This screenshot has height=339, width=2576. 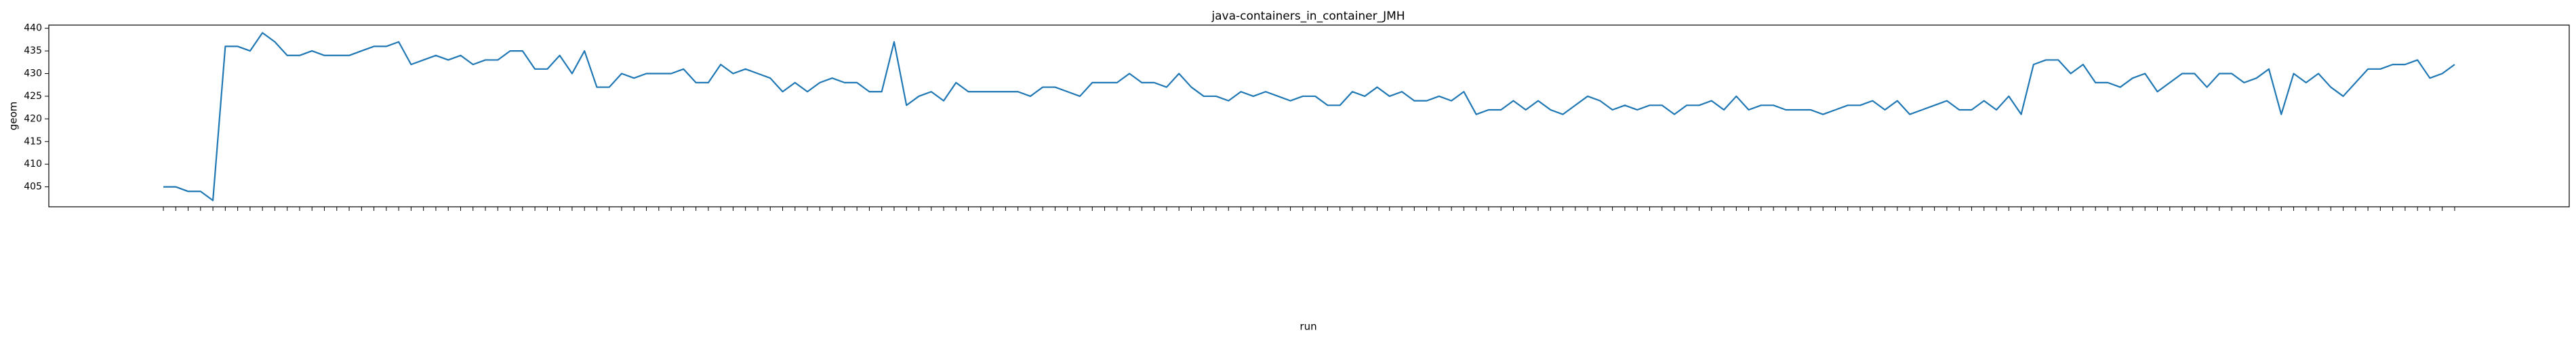 I want to click on y-tick-label: 410, so click(x=33, y=164).